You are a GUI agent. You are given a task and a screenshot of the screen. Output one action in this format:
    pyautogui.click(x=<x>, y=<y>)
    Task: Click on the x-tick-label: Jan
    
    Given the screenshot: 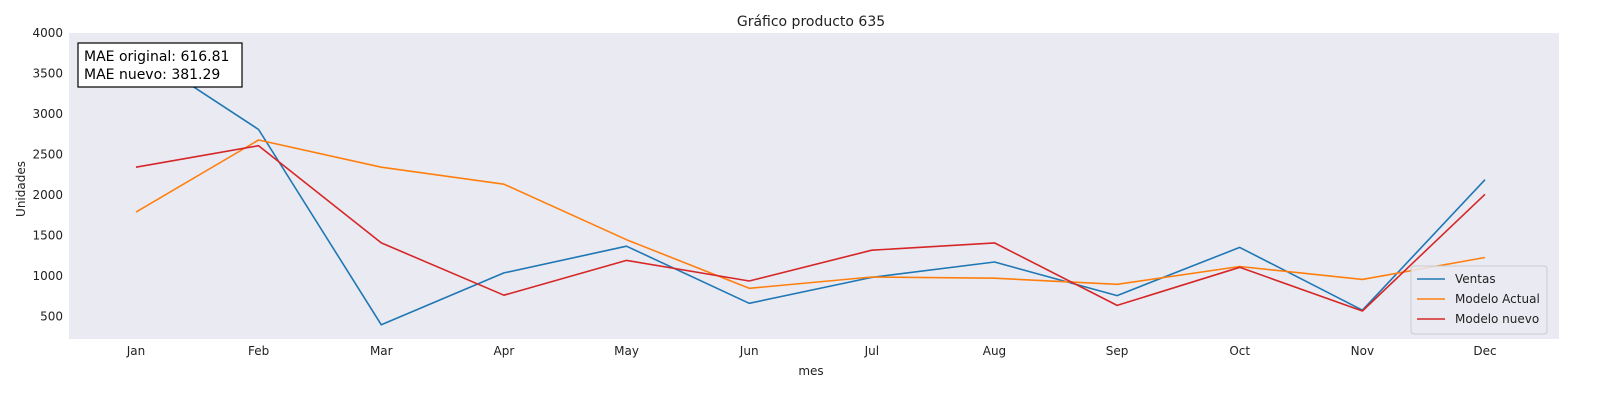 What is the action you would take?
    pyautogui.click(x=136, y=351)
    